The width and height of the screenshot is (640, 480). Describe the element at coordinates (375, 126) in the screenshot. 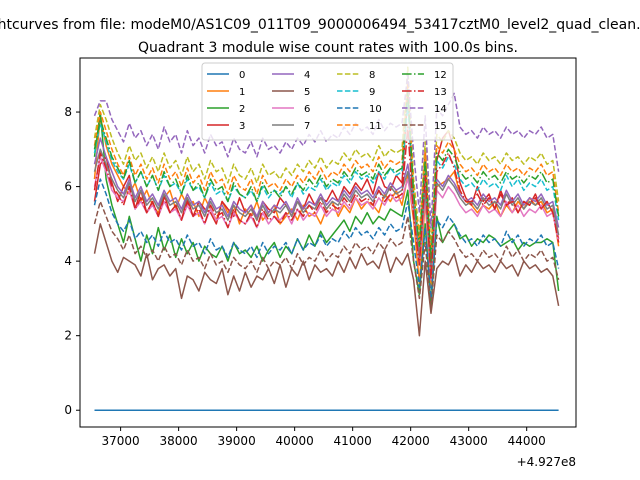

I see `legend-label-11: 11` at that location.